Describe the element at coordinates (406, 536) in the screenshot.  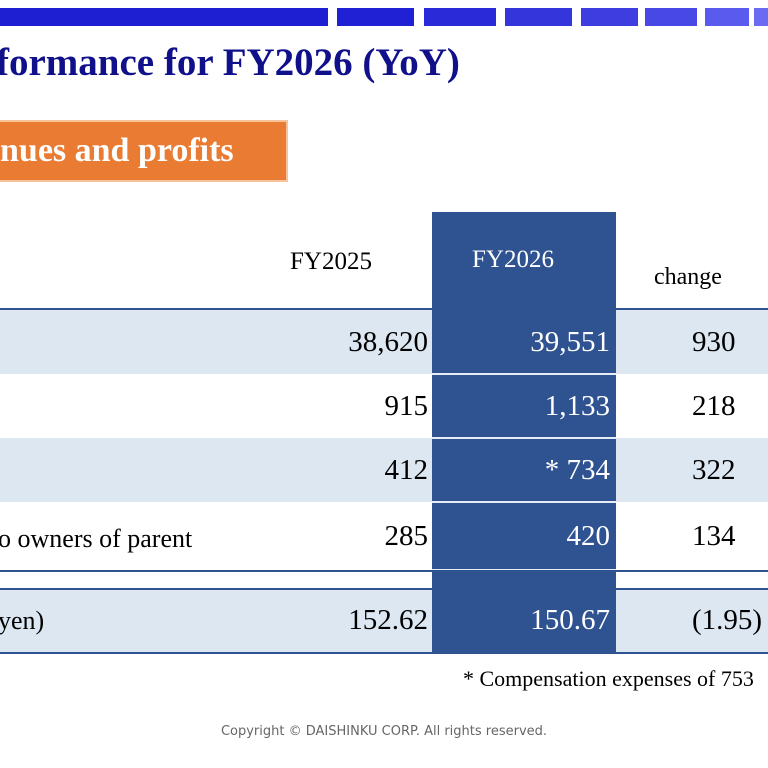
I see `cell-fy2025: 285` at that location.